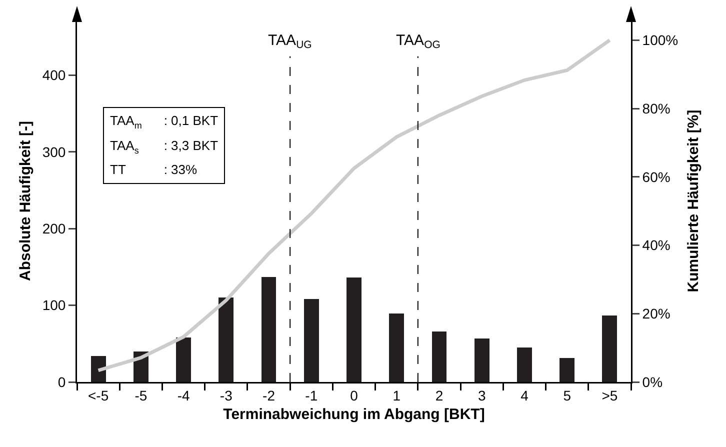  Describe the element at coordinates (610, 395) in the screenshot. I see `x-tick-label: >5` at that location.